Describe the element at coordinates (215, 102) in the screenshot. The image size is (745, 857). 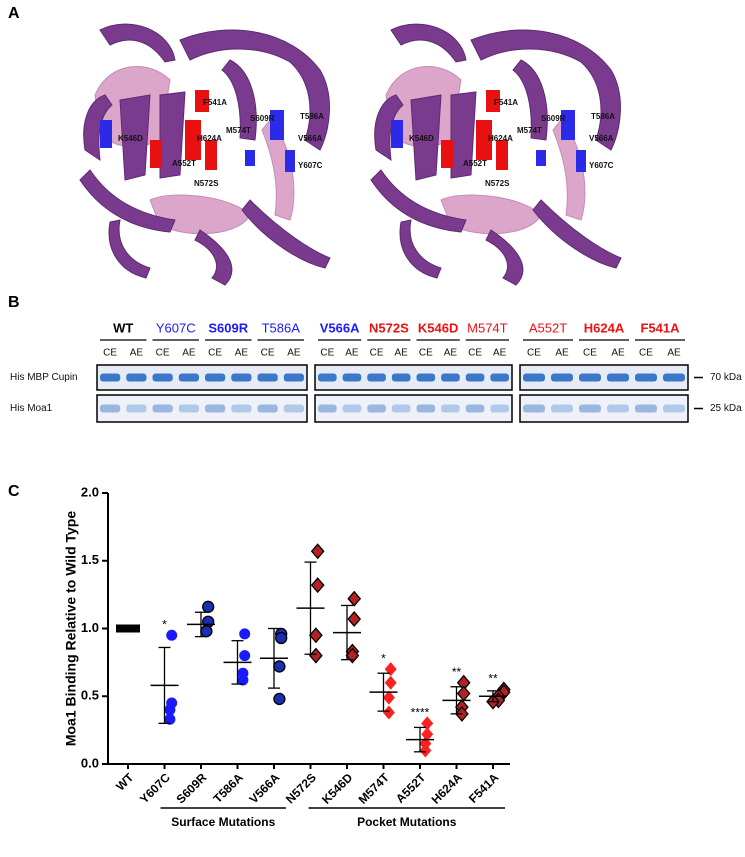
I see `residue-label: F541A` at that location.